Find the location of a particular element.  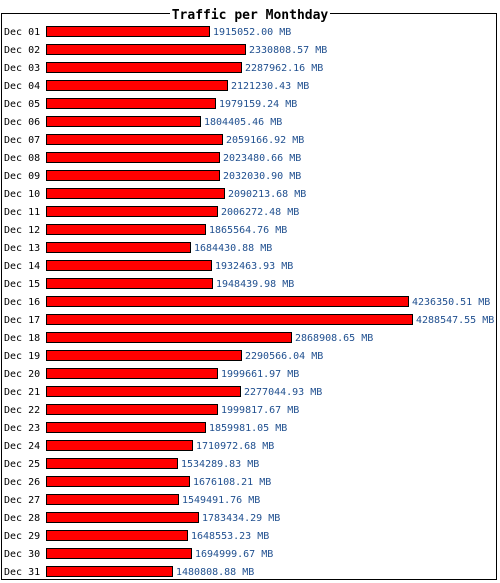

category-label: Dec 23 is located at coordinates (22, 428).